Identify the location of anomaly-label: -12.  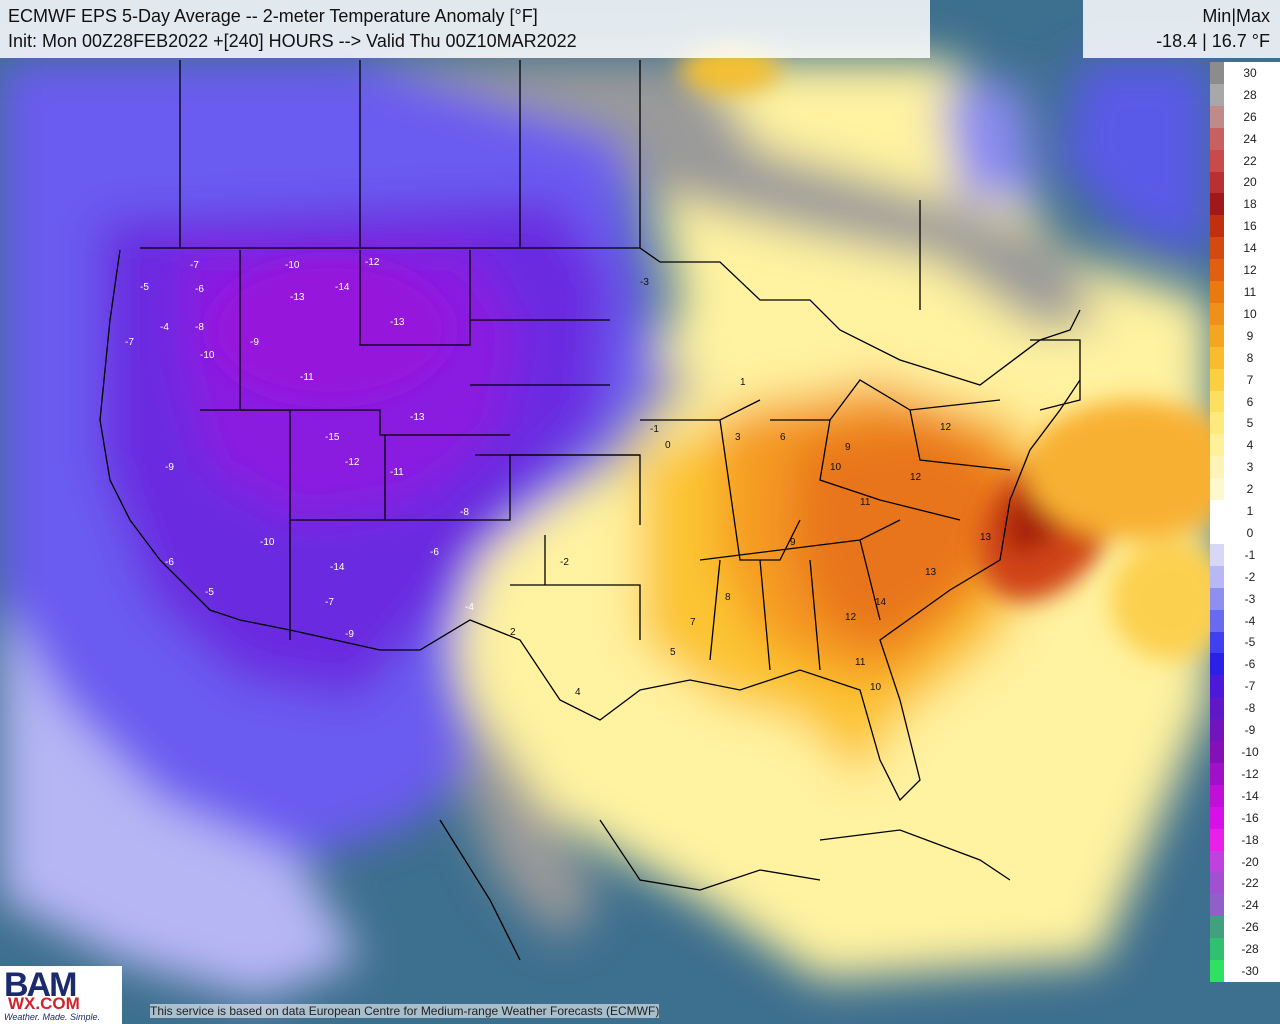
(352, 462).